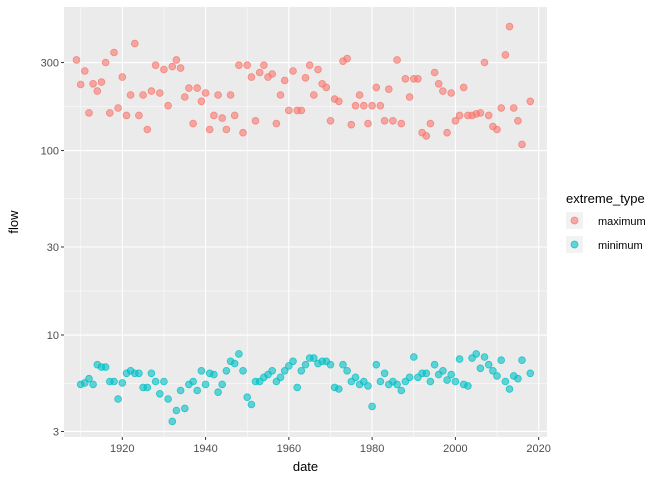 The image size is (672, 480). I want to click on y-tick-label: 300, so click(50, 64).